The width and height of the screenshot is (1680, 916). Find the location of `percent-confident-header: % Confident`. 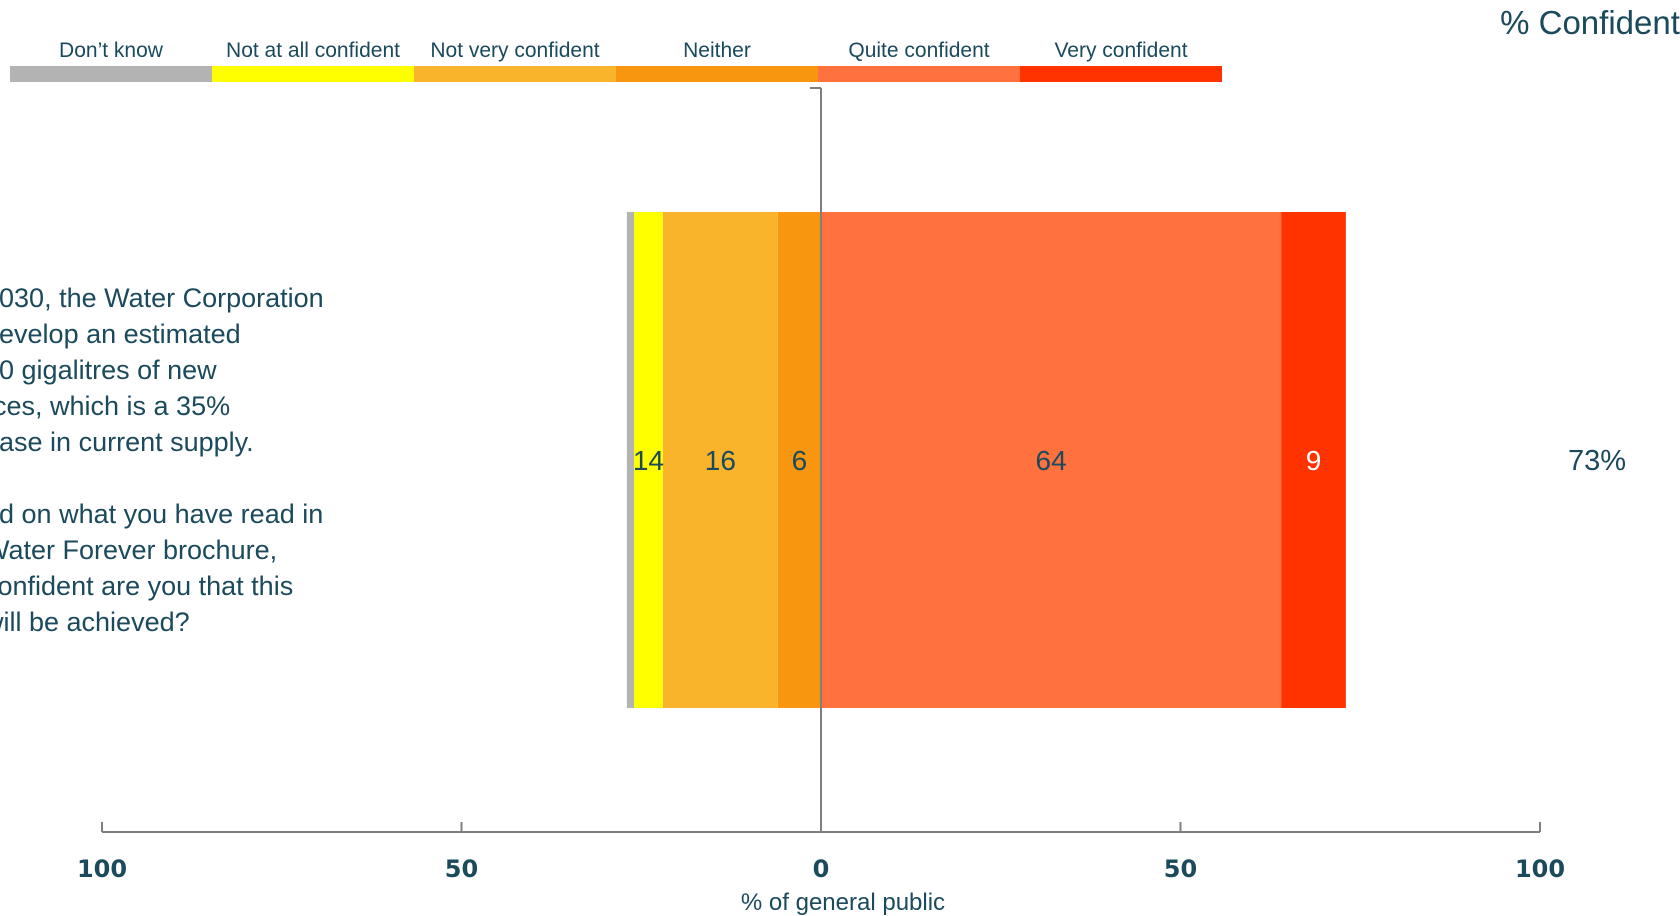

percent-confident-header: % Confident is located at coordinates (1590, 22).